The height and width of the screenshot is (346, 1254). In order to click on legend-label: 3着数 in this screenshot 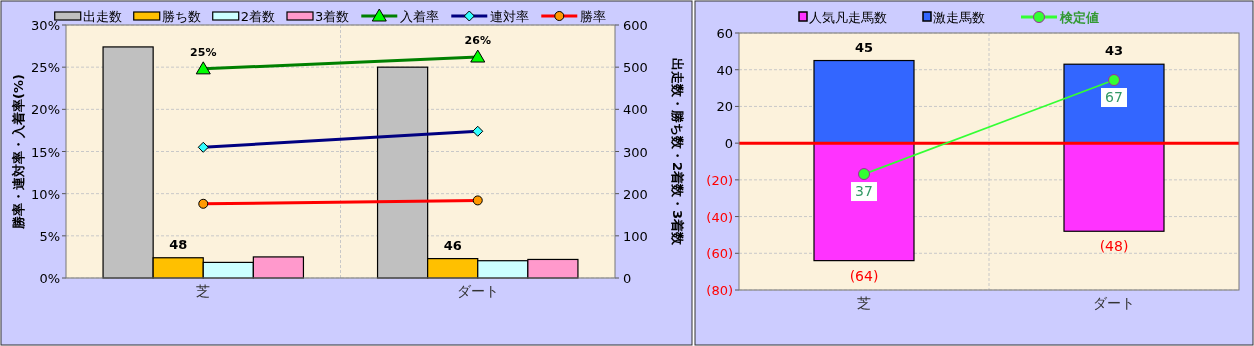, I will do `click(332, 16)`.